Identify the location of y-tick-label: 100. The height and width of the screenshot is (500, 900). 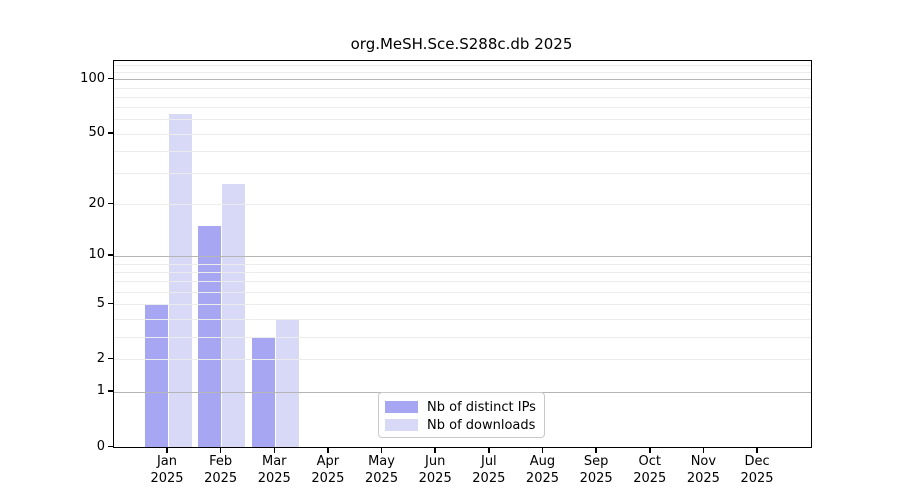
(92, 78).